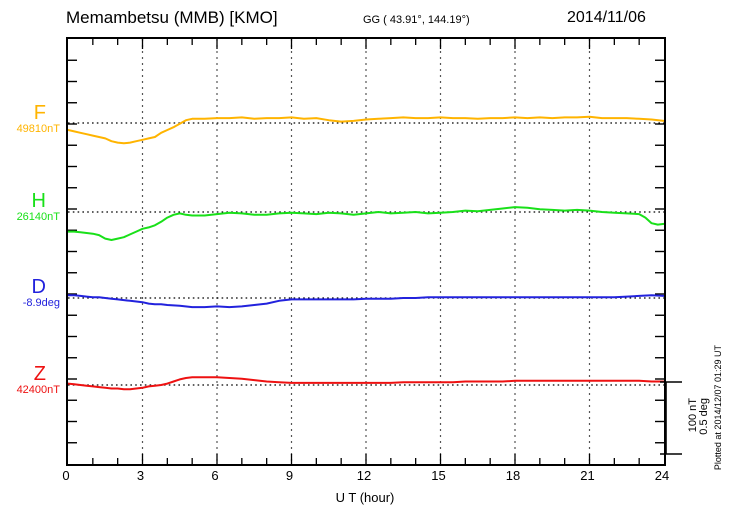 The image size is (730, 520). I want to click on x-tick-6: 6, so click(215, 475).